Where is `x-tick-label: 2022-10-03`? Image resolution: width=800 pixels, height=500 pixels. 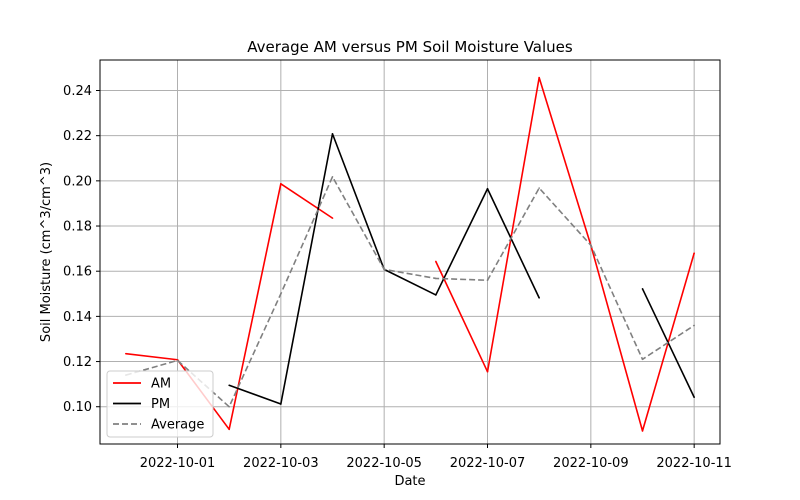
x-tick-label: 2022-10-03 is located at coordinates (281, 463).